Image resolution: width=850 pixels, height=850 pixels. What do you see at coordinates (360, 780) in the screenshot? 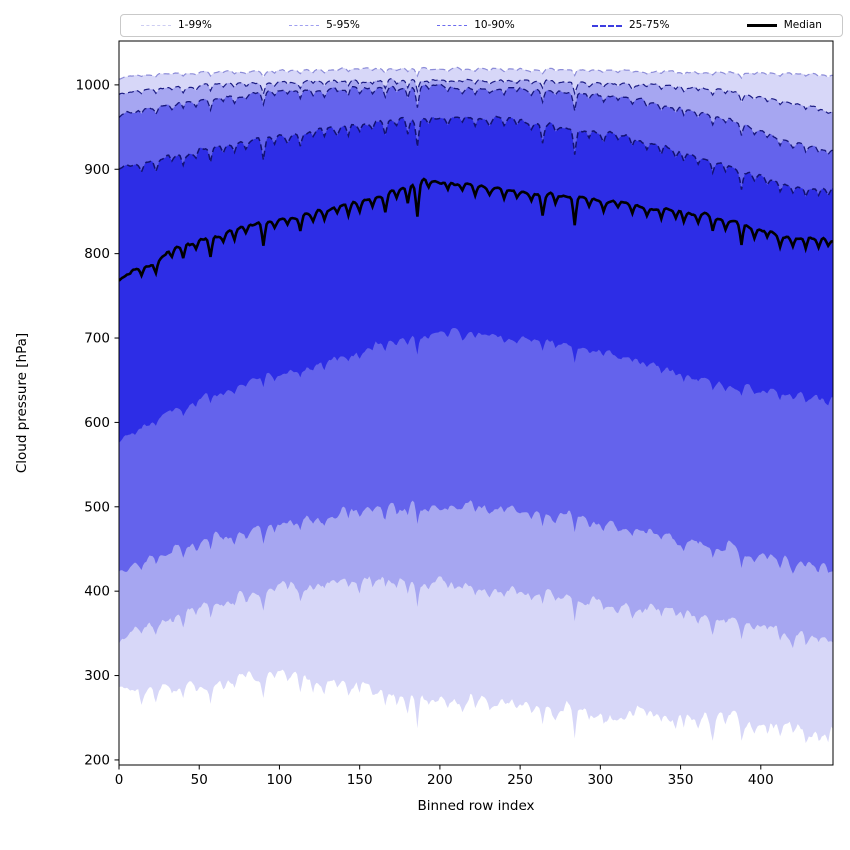
I see `x-tick-label: 150` at bounding box center [360, 780].